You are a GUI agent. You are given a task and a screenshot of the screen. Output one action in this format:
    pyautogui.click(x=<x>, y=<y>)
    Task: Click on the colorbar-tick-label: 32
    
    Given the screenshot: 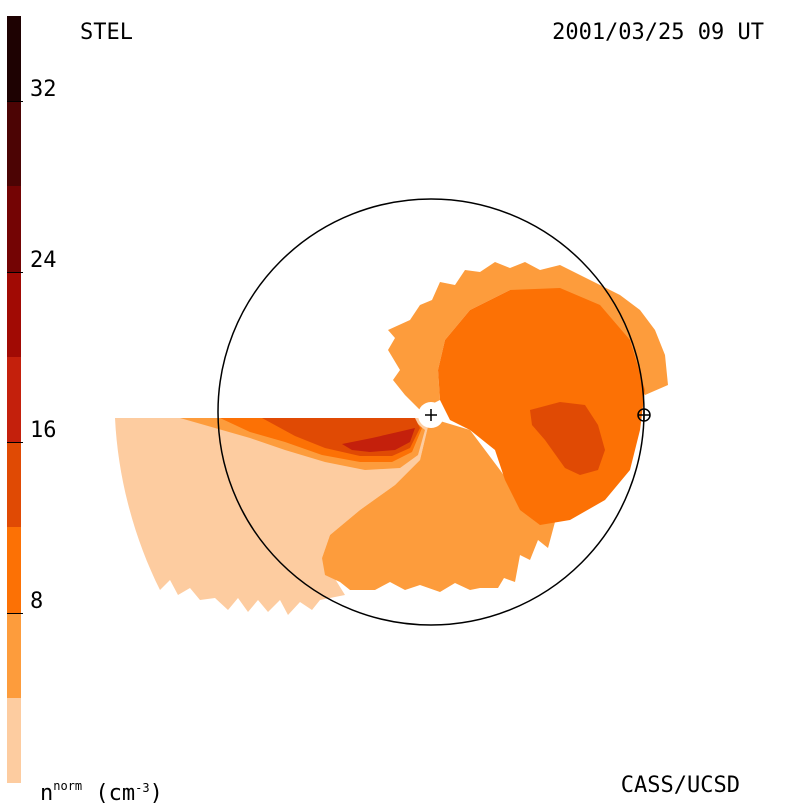 What is the action you would take?
    pyautogui.click(x=43, y=90)
    